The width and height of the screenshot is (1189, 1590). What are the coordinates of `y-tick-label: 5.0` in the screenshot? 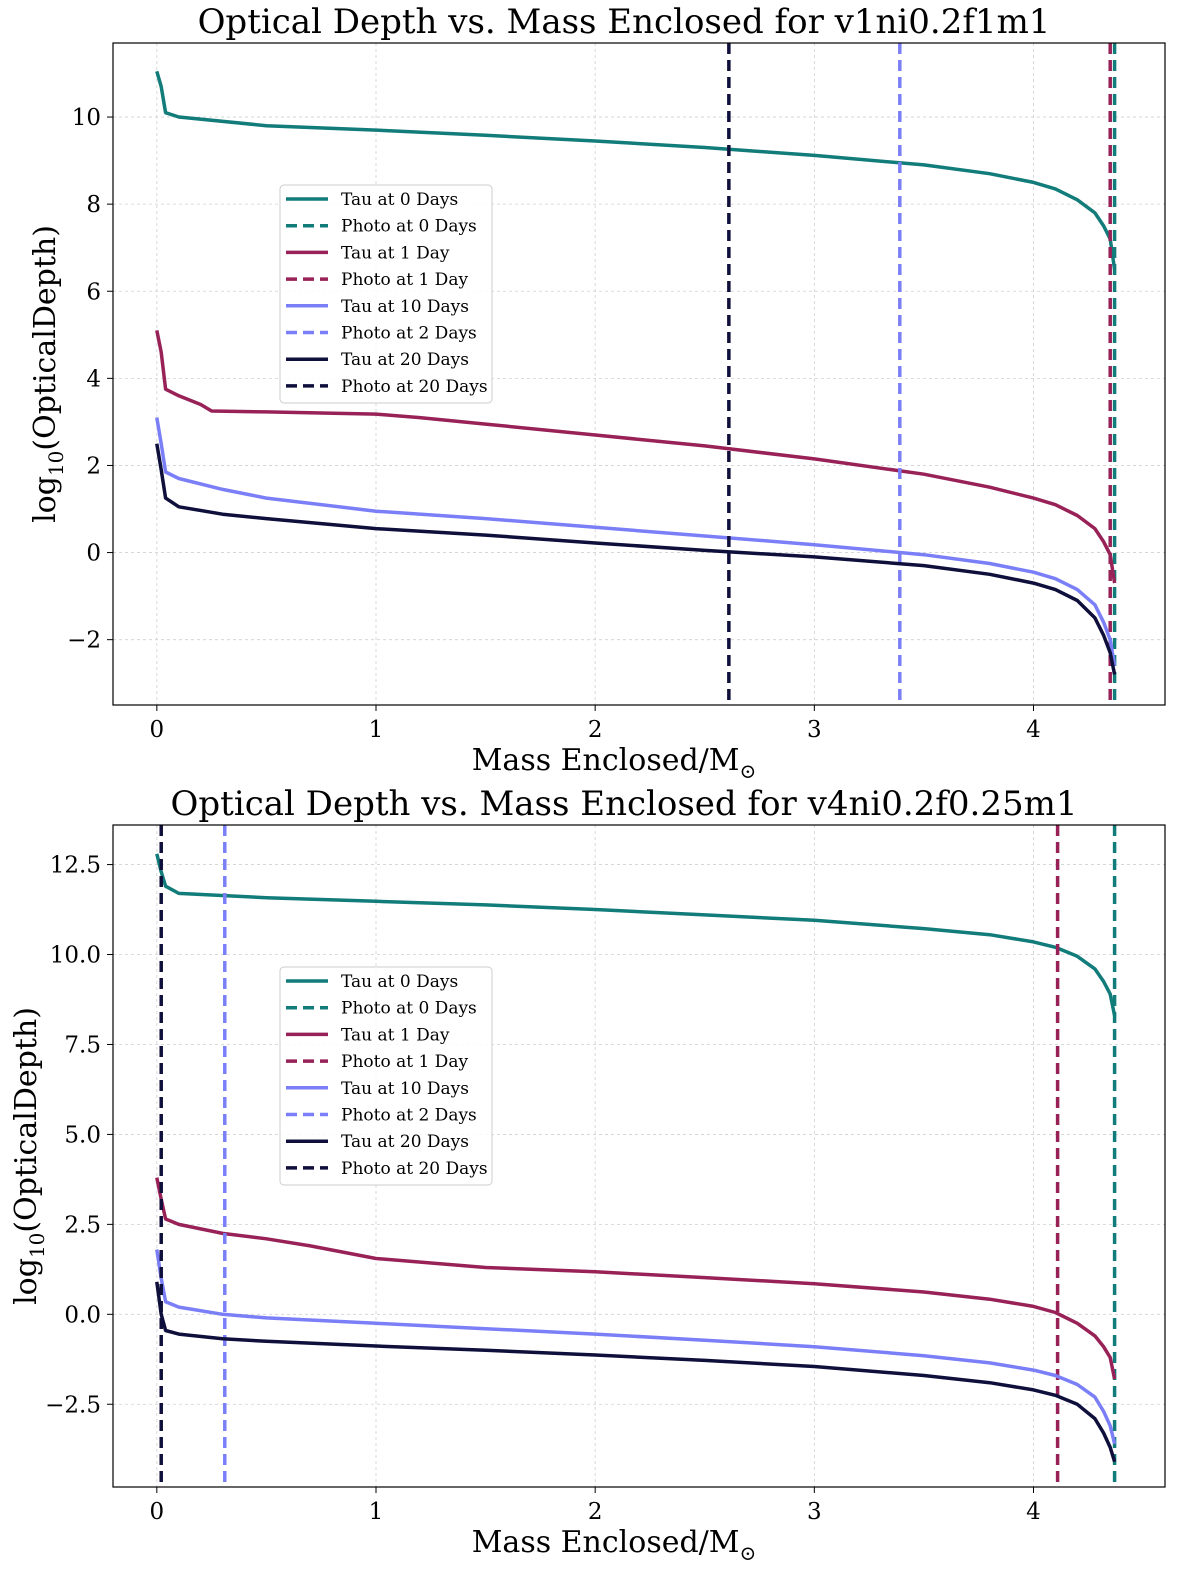 It's located at (82, 1135).